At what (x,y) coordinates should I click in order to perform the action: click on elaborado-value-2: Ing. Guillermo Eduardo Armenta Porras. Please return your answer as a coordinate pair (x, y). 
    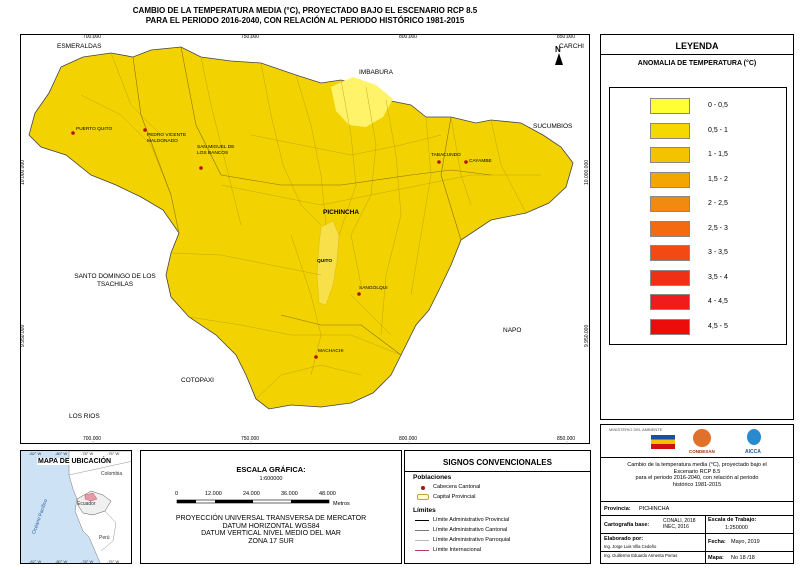
    Looking at the image, I should click on (641, 555).